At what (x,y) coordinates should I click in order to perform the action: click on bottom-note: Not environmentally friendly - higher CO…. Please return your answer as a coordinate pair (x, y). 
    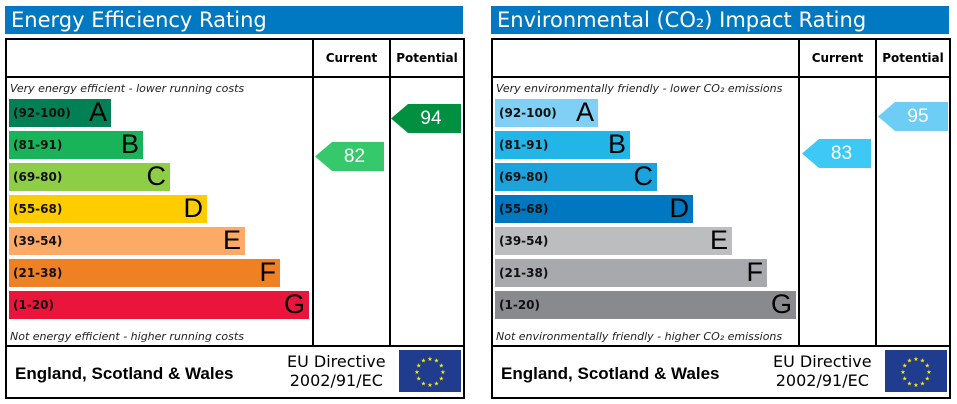
    Looking at the image, I should click on (639, 336).